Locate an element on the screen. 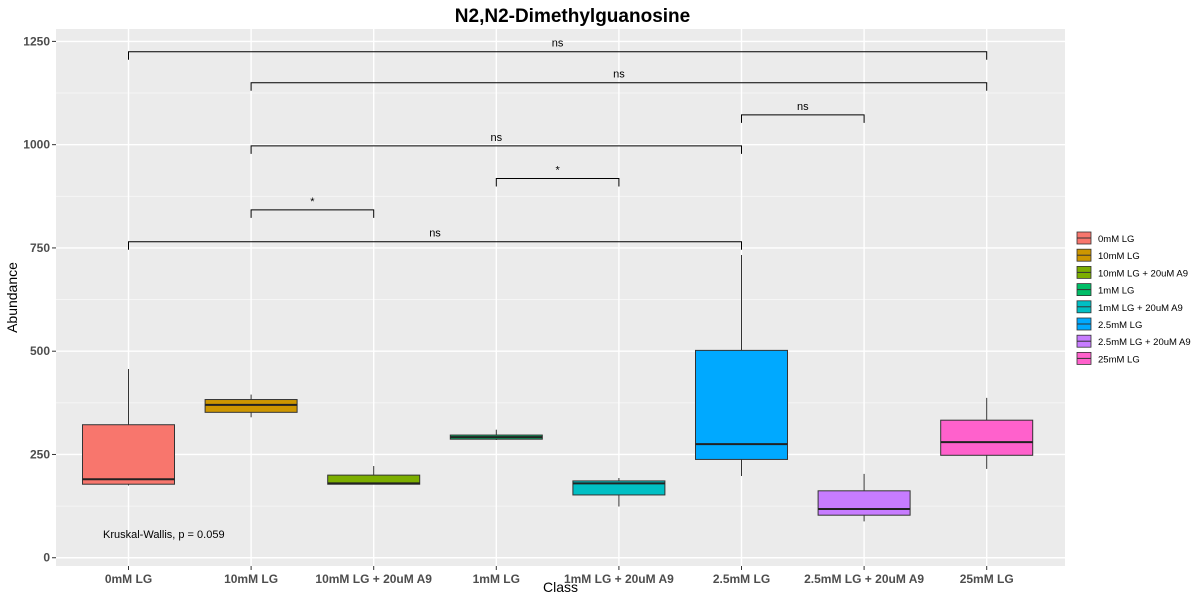  bracket-6: * is located at coordinates (312, 207).